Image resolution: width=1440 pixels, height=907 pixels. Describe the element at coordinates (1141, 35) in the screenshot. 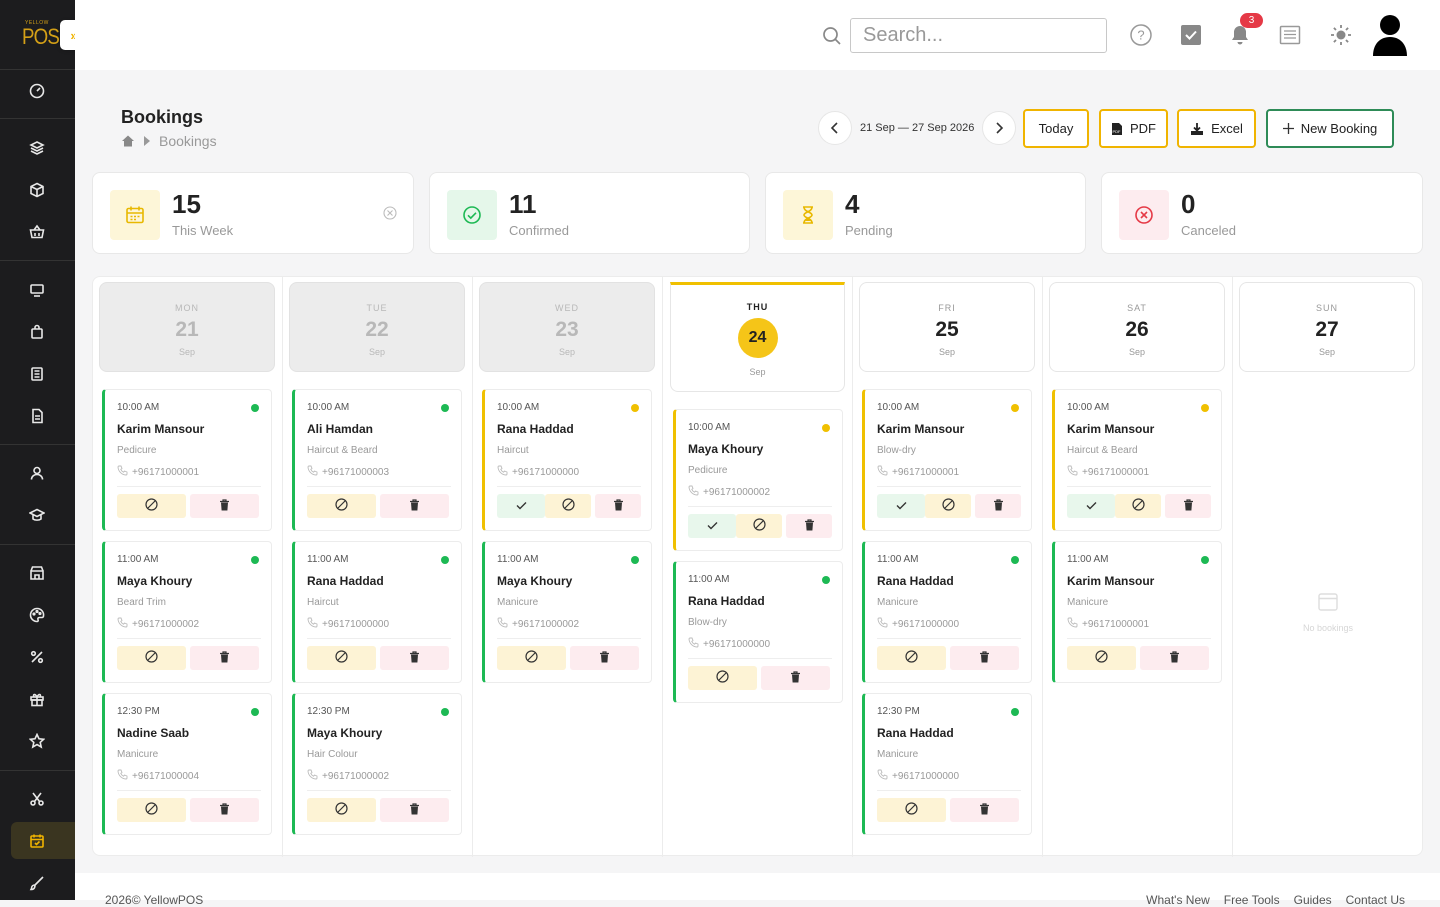

I see `help-icon: ?` at that location.